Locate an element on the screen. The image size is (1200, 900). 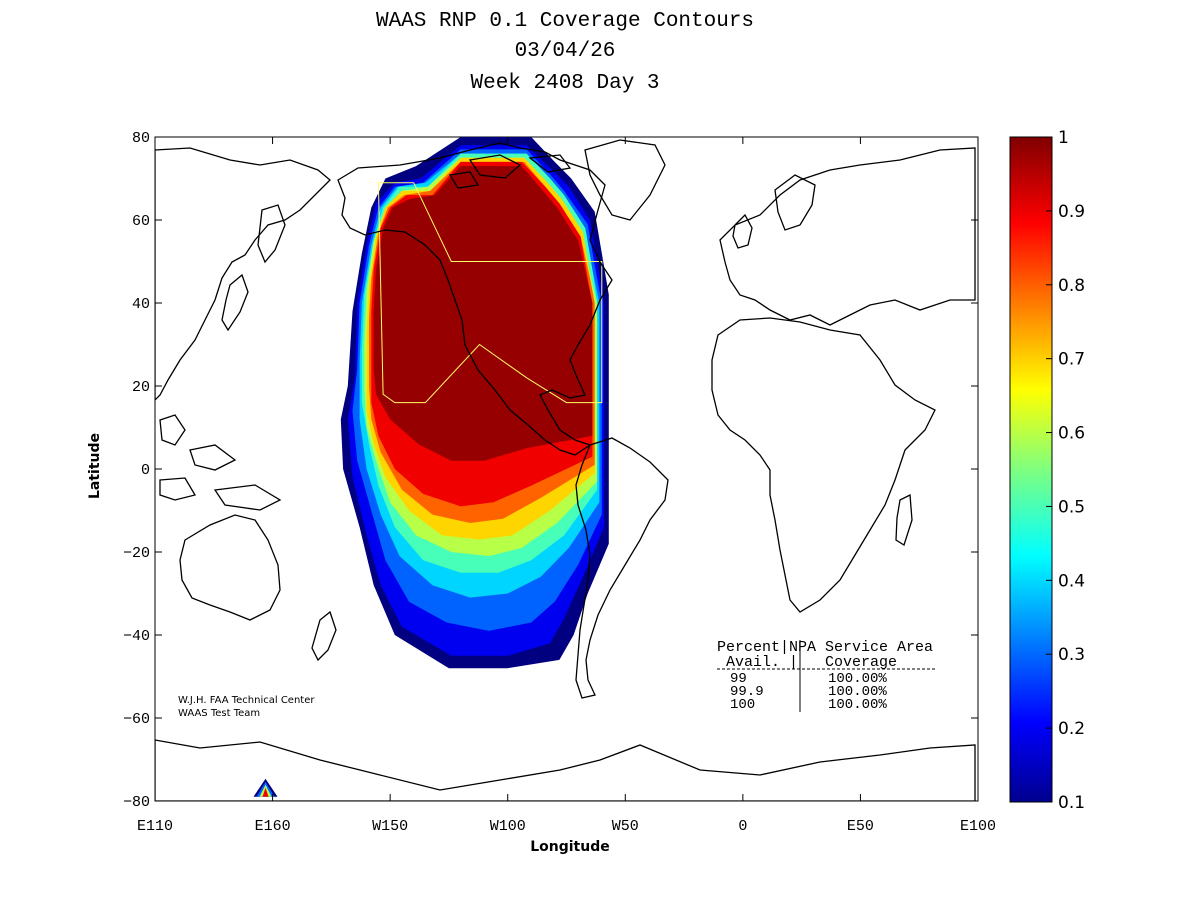
coastline-australia is located at coordinates (230, 567).